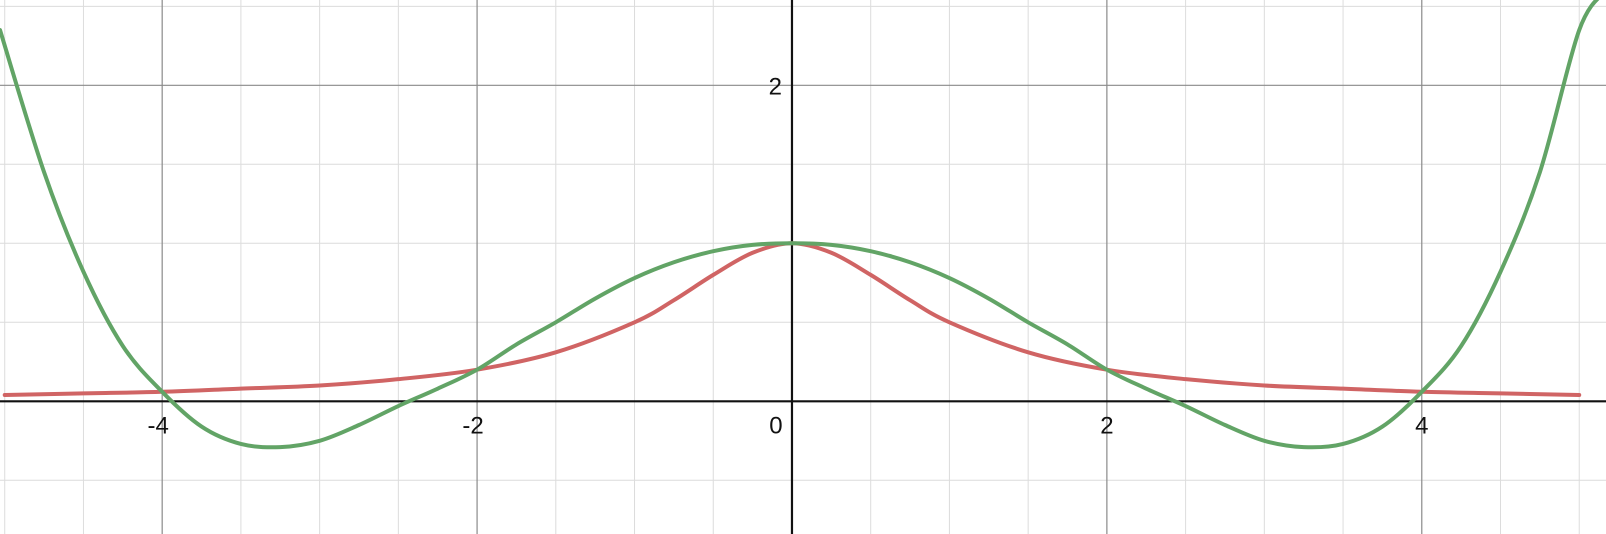  Describe the element at coordinates (1421, 425) in the screenshot. I see `x-tick-label: 4` at that location.